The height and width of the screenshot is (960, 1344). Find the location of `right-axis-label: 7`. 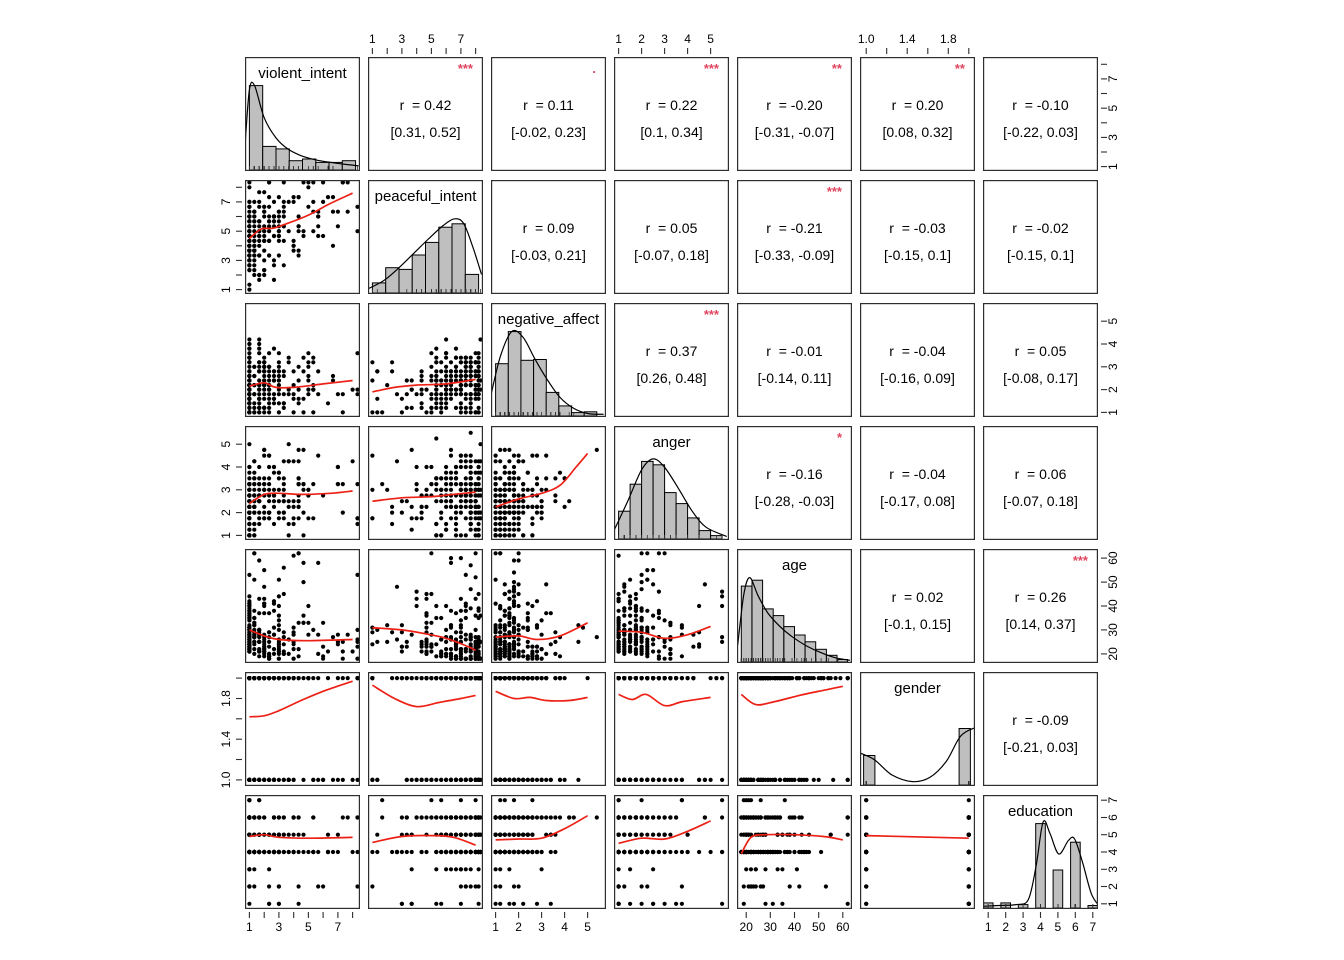

right-axis-label: 7 is located at coordinates (1113, 800).